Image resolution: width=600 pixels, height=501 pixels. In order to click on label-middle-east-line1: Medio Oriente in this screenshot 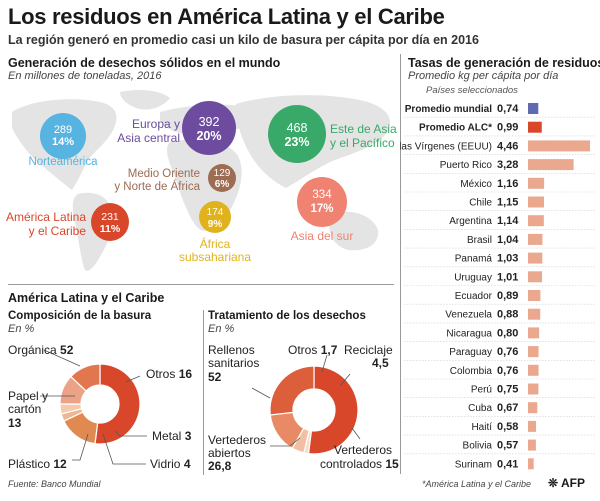, I will do `click(164, 174)`.